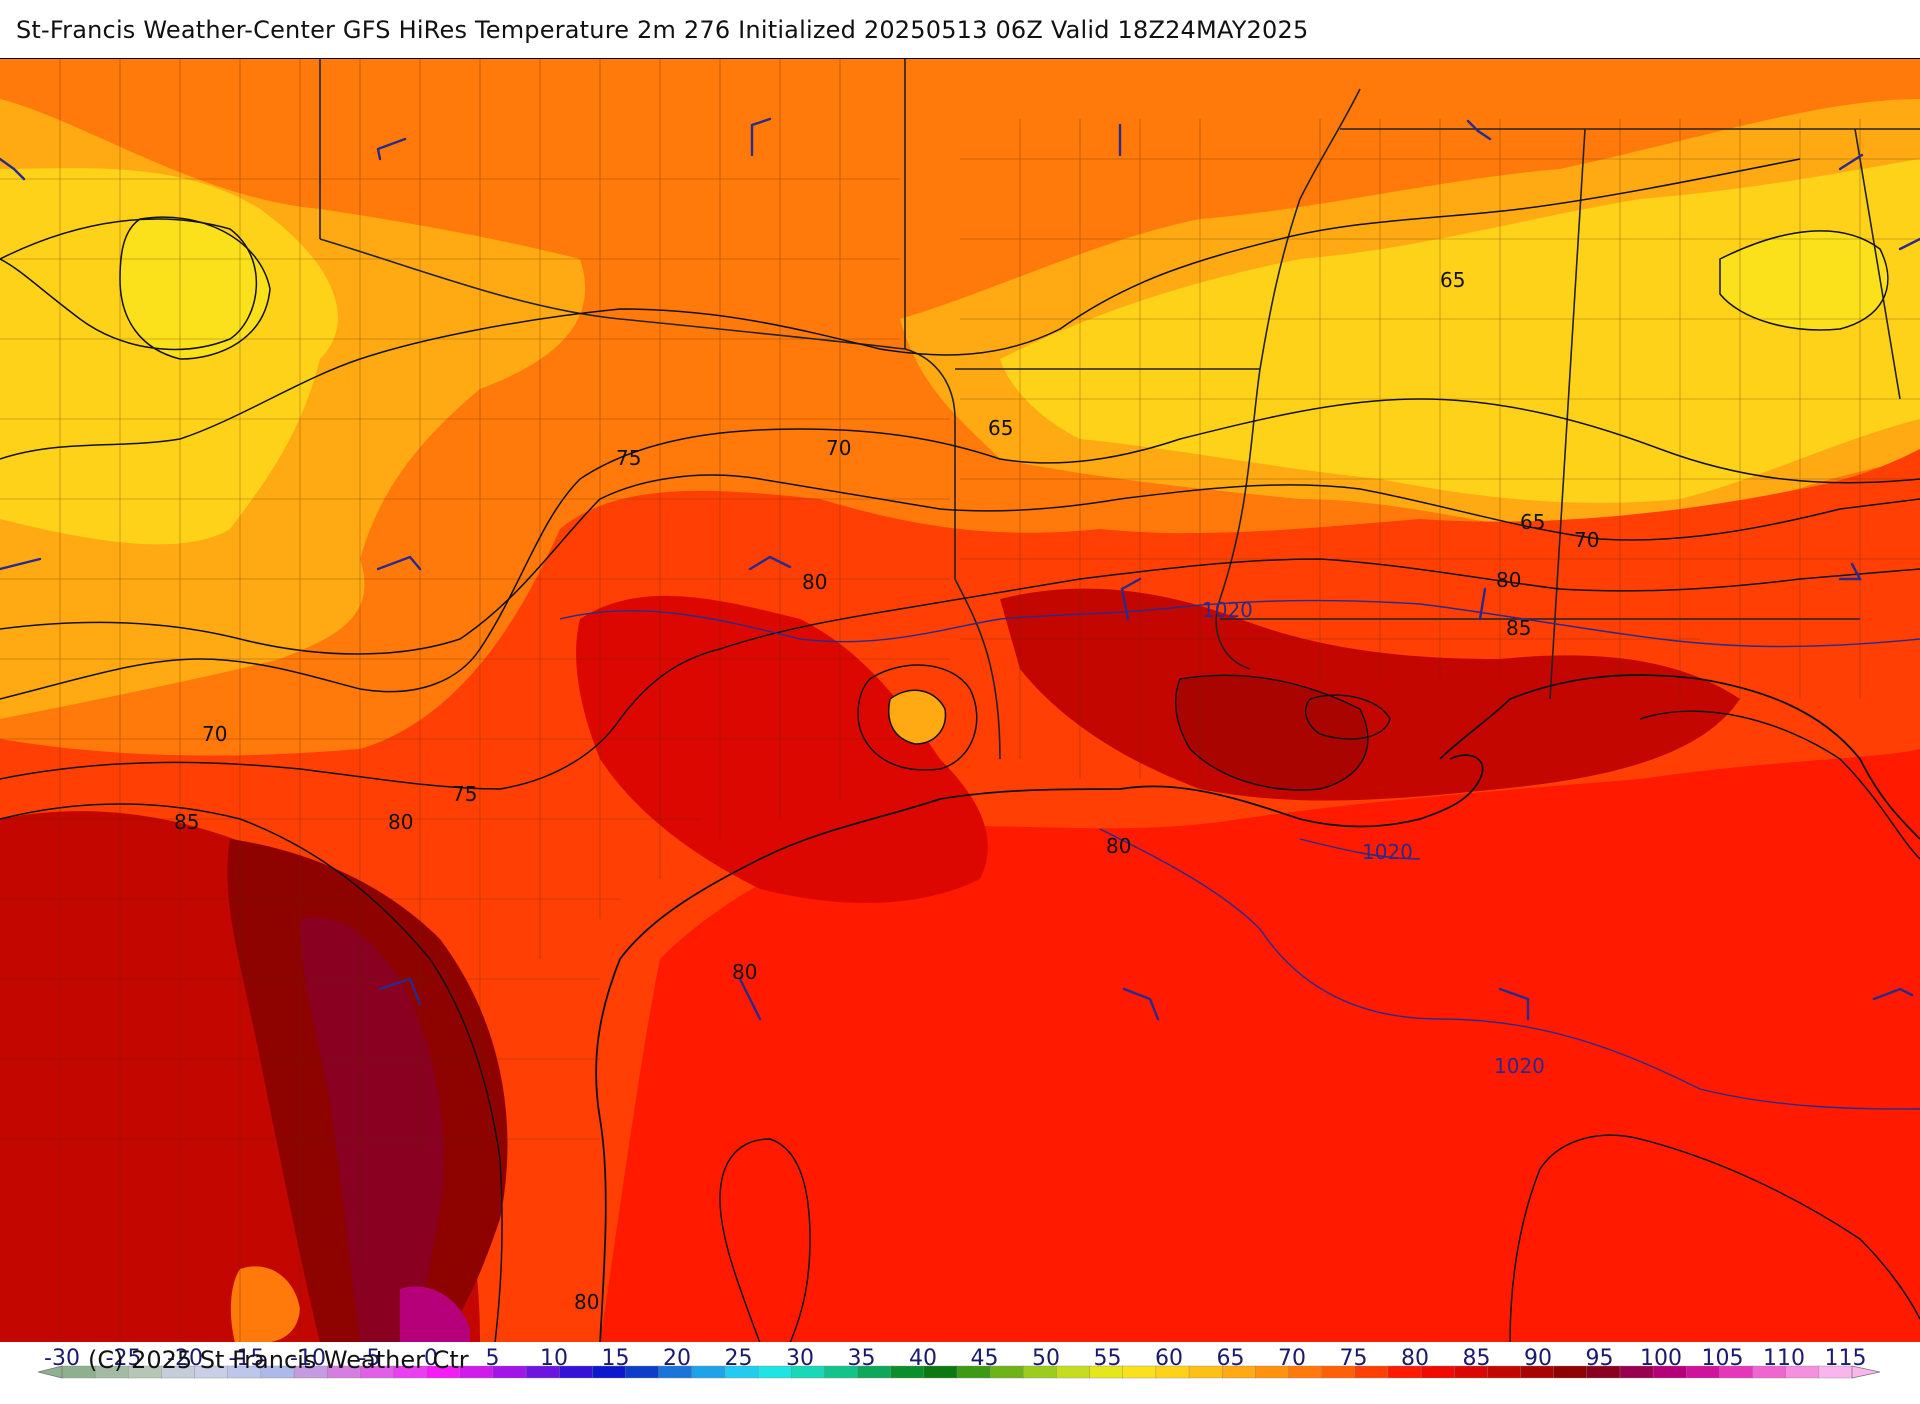 The height and width of the screenshot is (1404, 1920). What do you see at coordinates (554, 1358) in the screenshot?
I see `colorbar-tick-label: 10` at bounding box center [554, 1358].